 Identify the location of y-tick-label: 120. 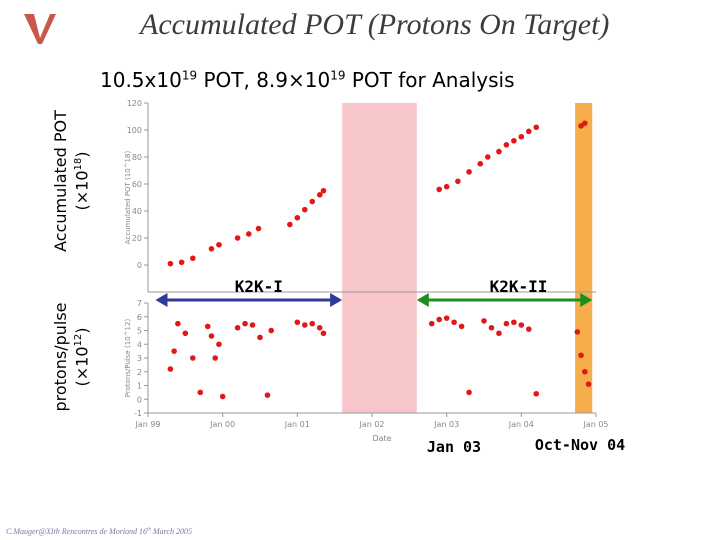
(134, 103).